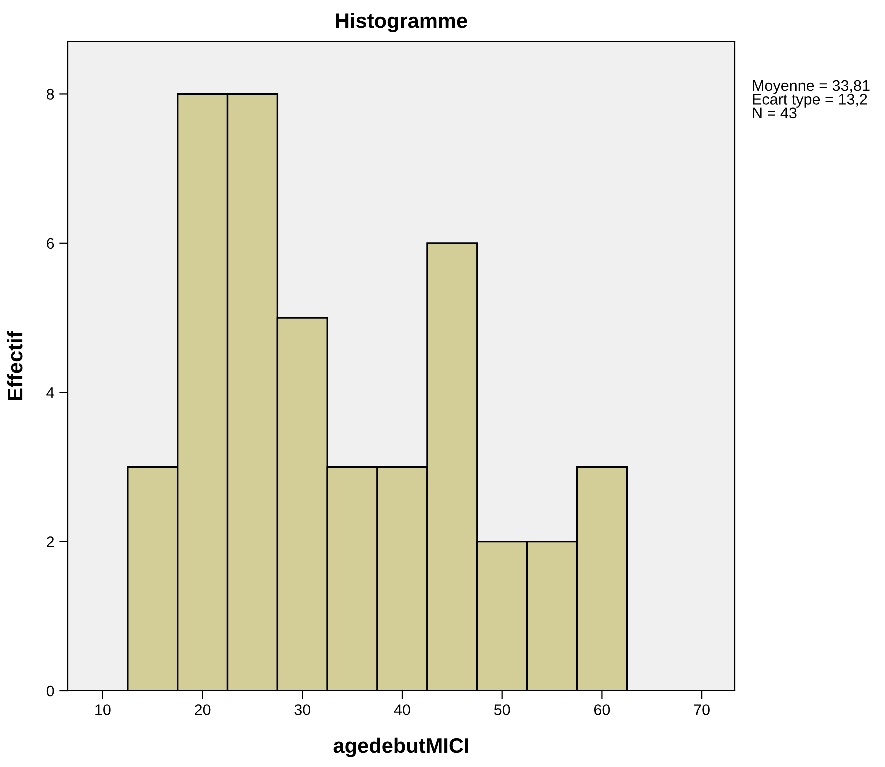  Describe the element at coordinates (50, 244) in the screenshot. I see `y-tick-label: 6` at that location.